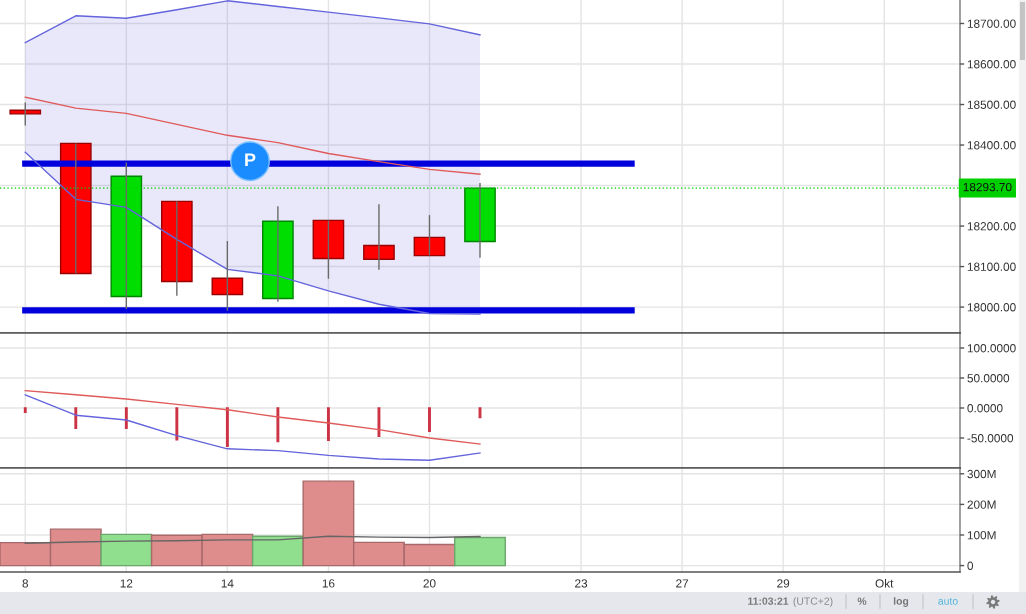  I want to click on y-tick-label: 18500.00, so click(991, 104).